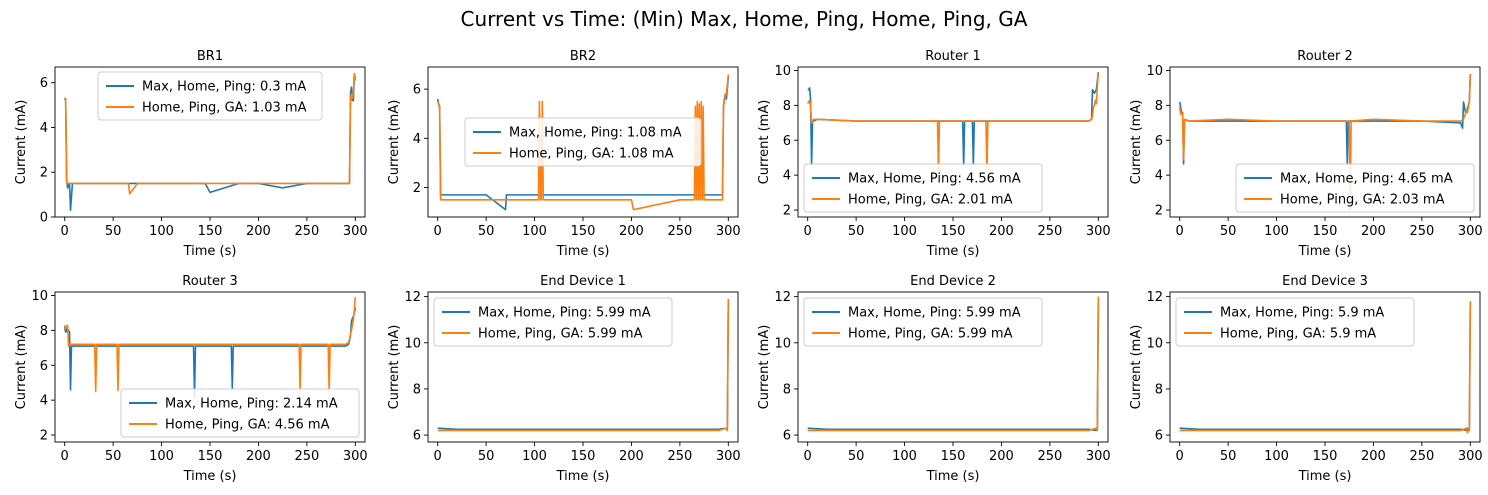  What do you see at coordinates (953, 56) in the screenshot?
I see `subplot-title: Router 1` at bounding box center [953, 56].